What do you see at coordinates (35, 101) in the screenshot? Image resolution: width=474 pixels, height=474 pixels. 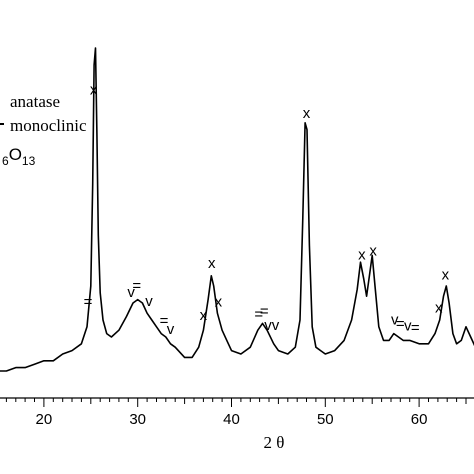 I see `legend-entry-anatase: anatase` at bounding box center [35, 101].